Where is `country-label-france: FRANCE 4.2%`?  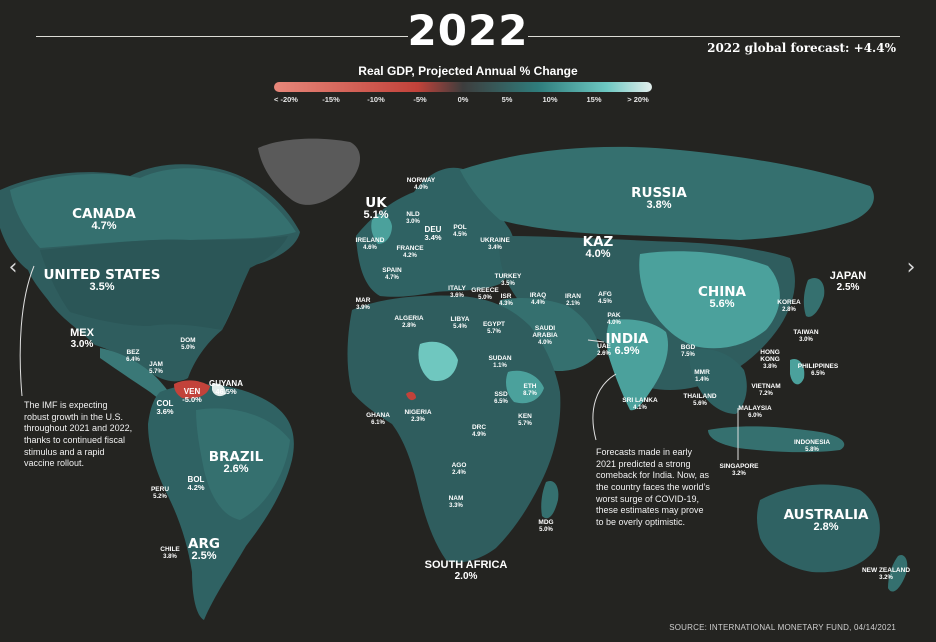 country-label-france: FRANCE 4.2% is located at coordinates (410, 252).